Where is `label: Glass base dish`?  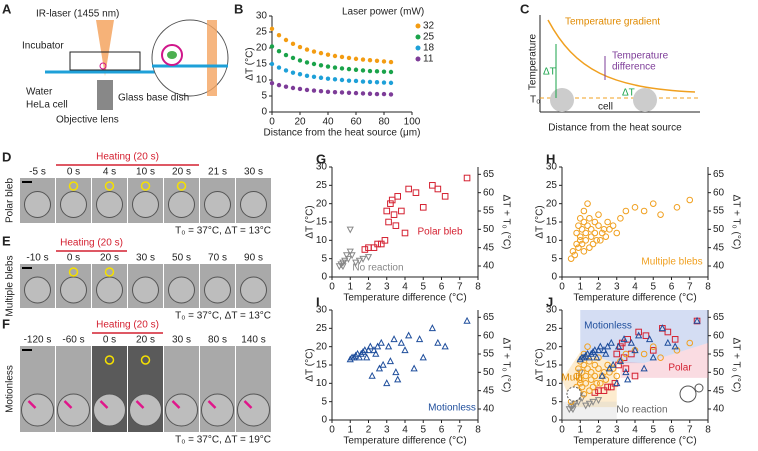 label: Glass base dish is located at coordinates (153, 98).